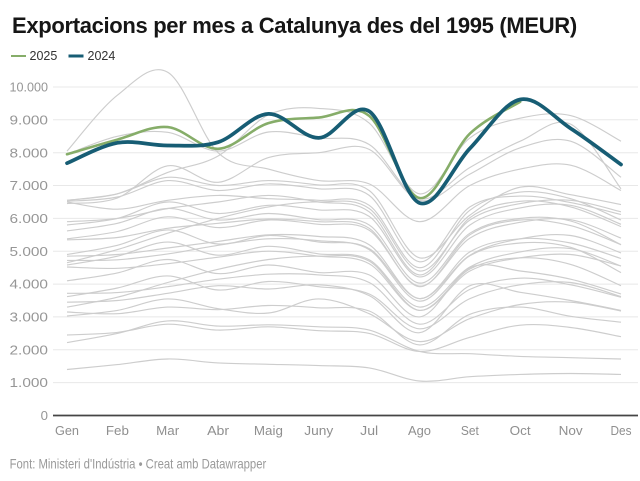  What do you see at coordinates (419, 430) in the screenshot?
I see `svg-text: Ago` at bounding box center [419, 430].